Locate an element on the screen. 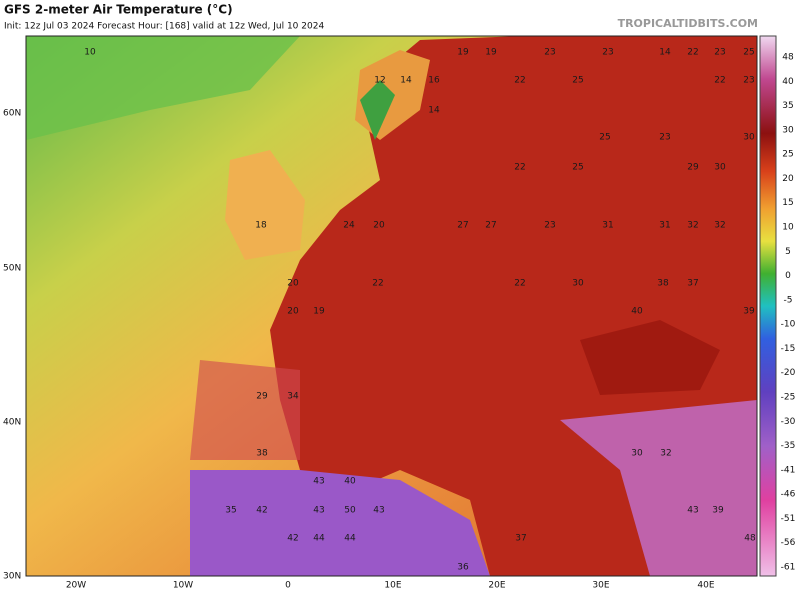 The image size is (800, 595). colorbar-tick-label: -20 is located at coordinates (788, 373).